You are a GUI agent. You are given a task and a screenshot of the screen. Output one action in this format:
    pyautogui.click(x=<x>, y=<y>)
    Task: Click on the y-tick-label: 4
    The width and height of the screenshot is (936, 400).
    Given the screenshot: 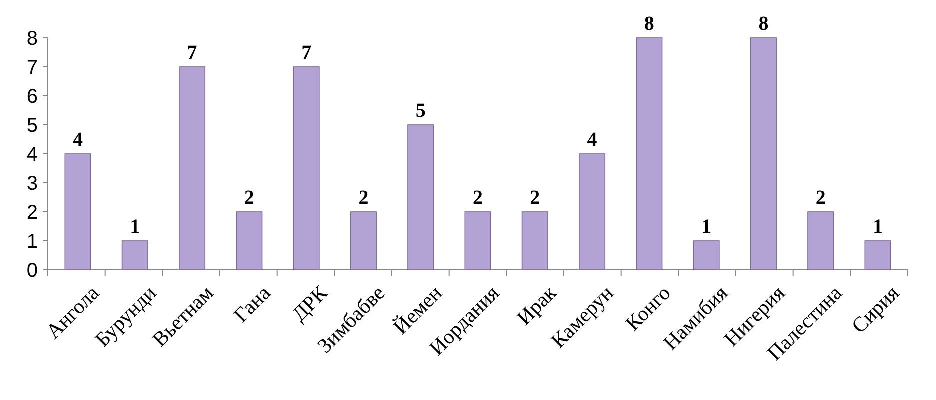 What is the action you would take?
    pyautogui.click(x=32, y=155)
    